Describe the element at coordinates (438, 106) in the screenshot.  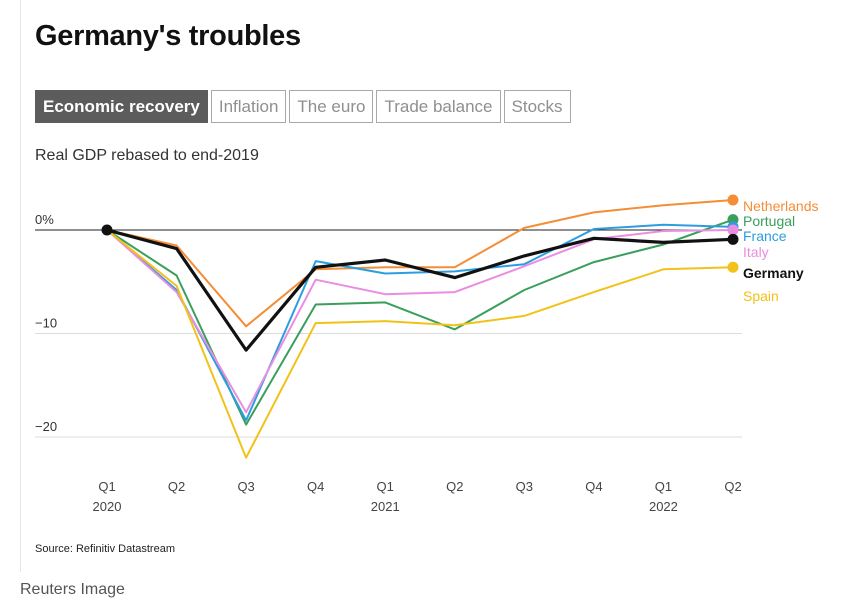
I see `tab-trade-balance: Trade balance` at that location.